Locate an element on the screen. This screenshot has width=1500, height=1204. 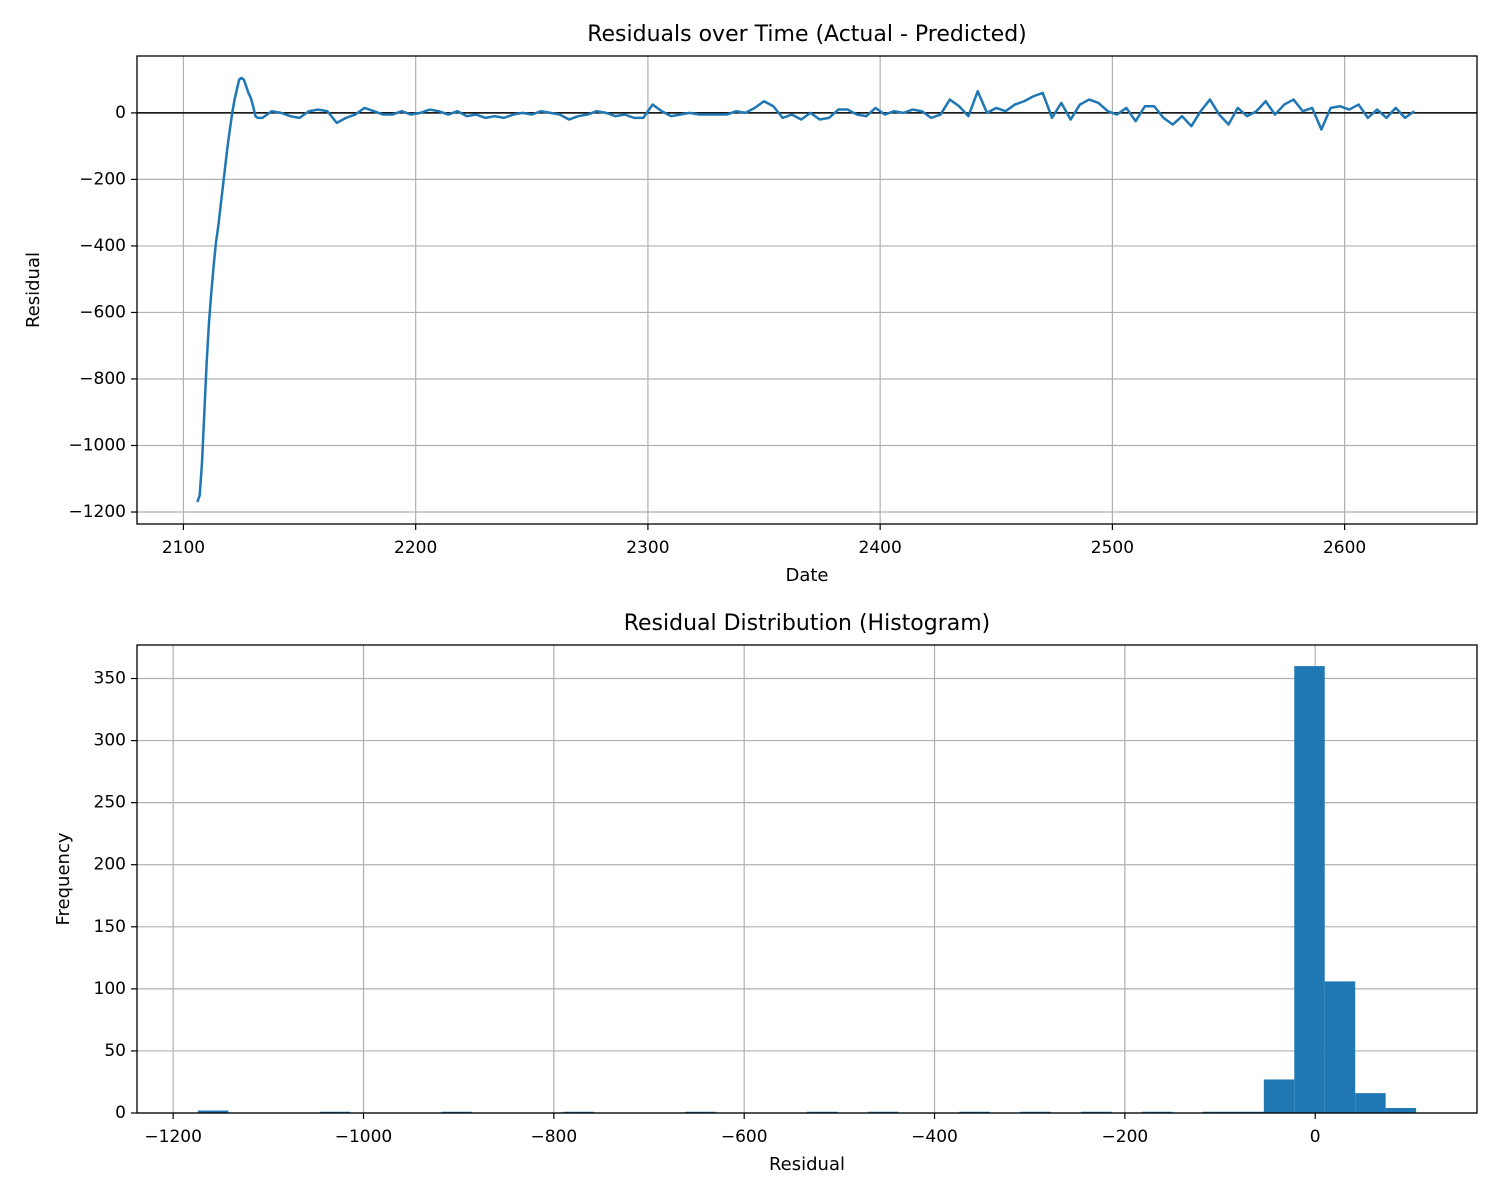
y-tick-label: −800 is located at coordinates (102, 379).